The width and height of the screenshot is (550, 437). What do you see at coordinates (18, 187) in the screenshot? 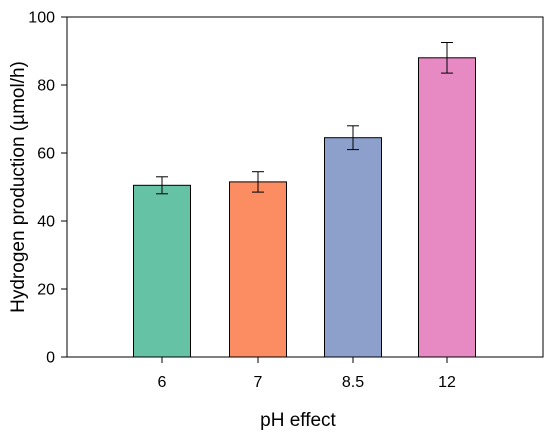
I see `y-axis-title: Hydrogen production (µmol/h)` at bounding box center [18, 187].